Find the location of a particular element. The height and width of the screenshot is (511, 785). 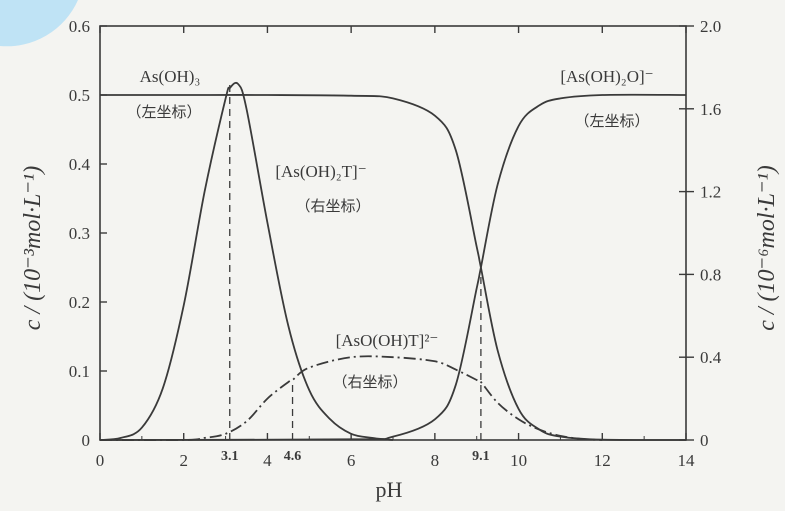

x-tick-label: 4 is located at coordinates (267, 460).